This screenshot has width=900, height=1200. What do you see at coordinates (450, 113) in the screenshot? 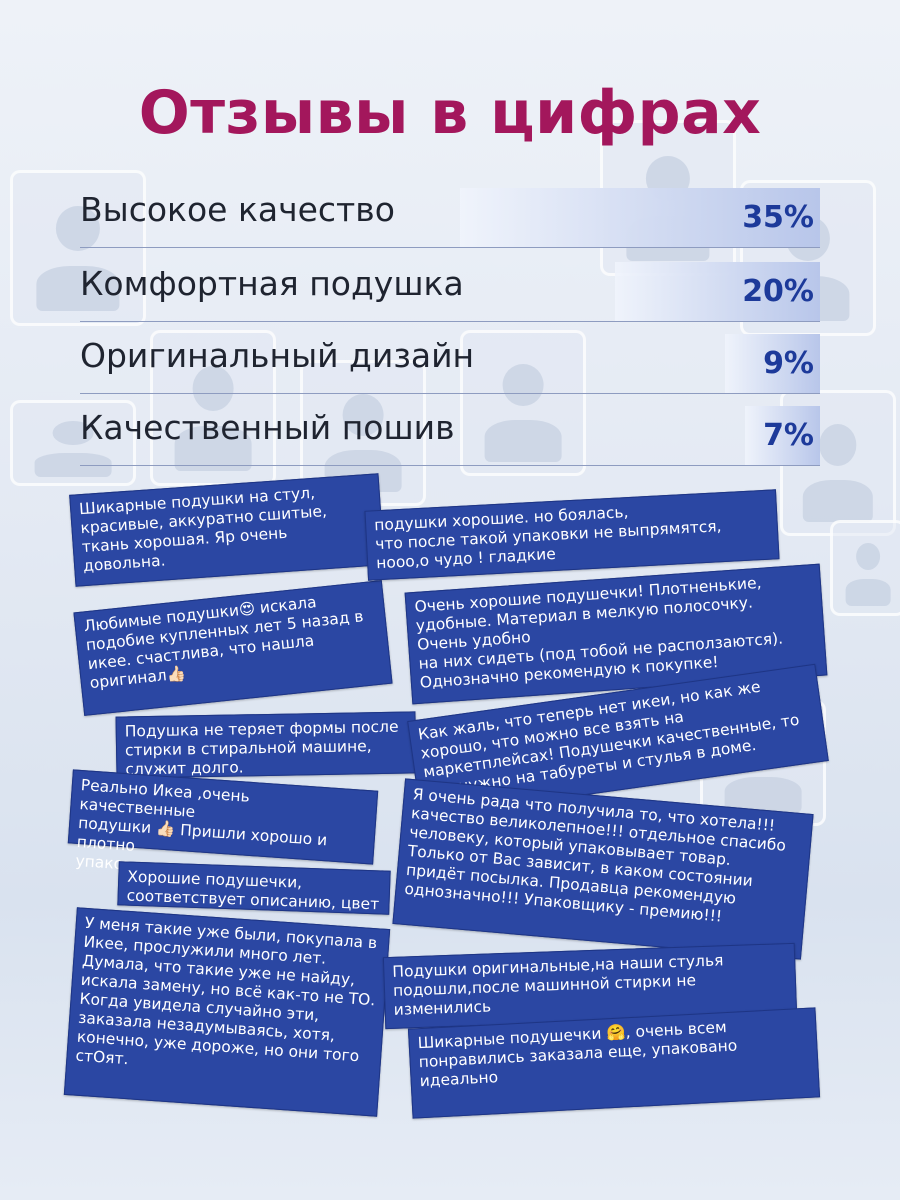
I see `page-title: Отзывы в цифрах` at bounding box center [450, 113].